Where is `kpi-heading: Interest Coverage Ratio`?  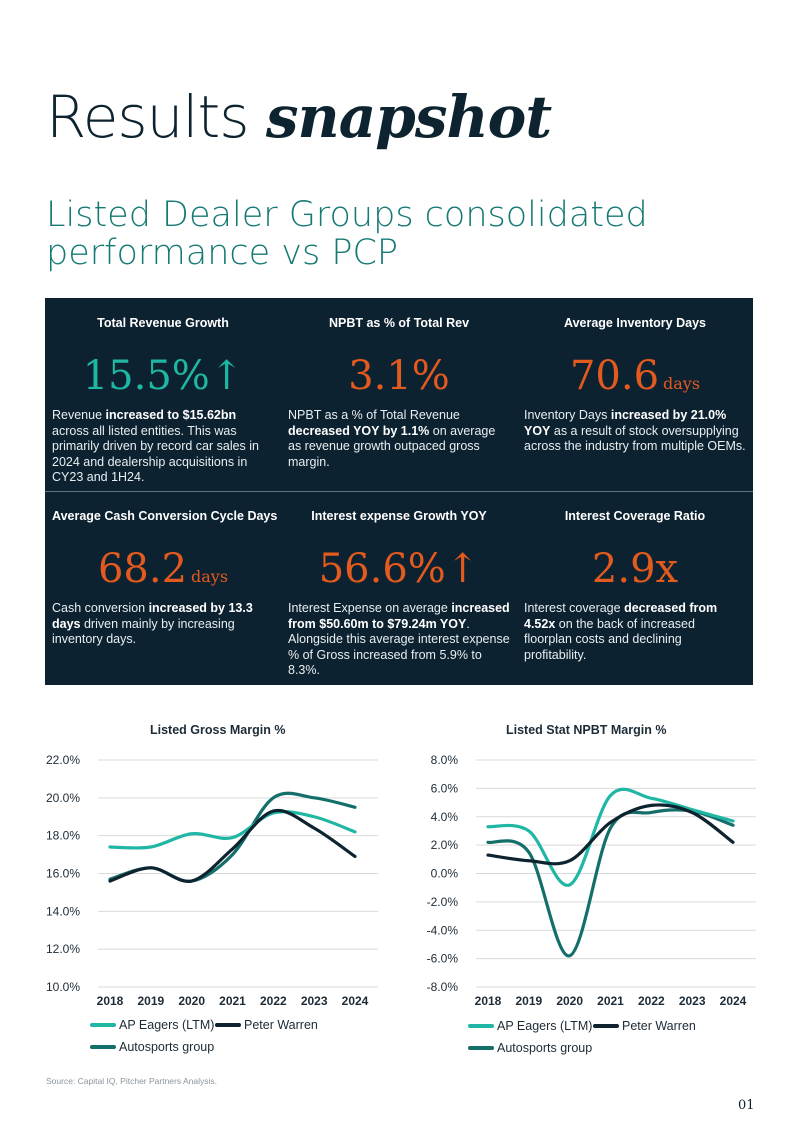 kpi-heading: Interest Coverage Ratio is located at coordinates (635, 516).